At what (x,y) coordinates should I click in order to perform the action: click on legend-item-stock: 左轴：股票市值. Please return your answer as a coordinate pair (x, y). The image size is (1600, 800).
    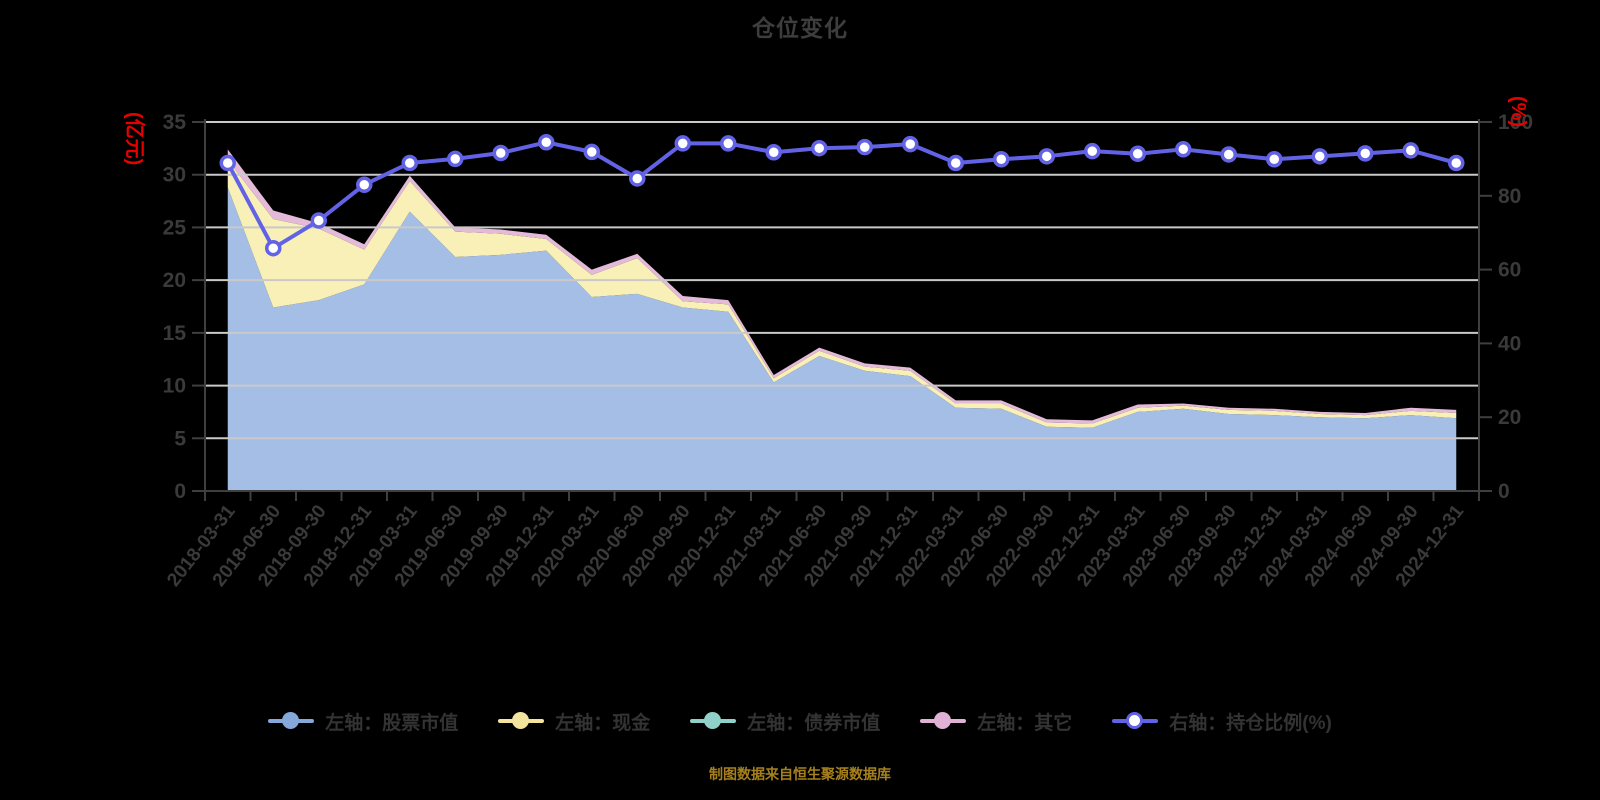
    Looking at the image, I should click on (363, 721).